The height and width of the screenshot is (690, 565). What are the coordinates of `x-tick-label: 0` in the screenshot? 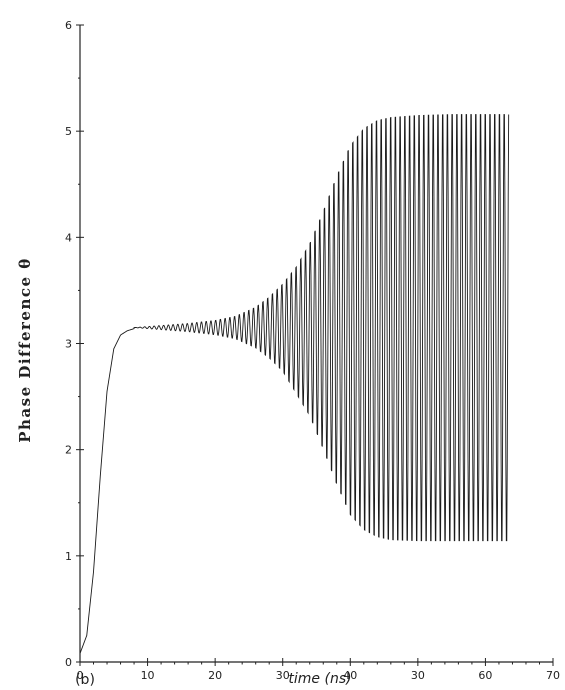 It's located at (80, 675).